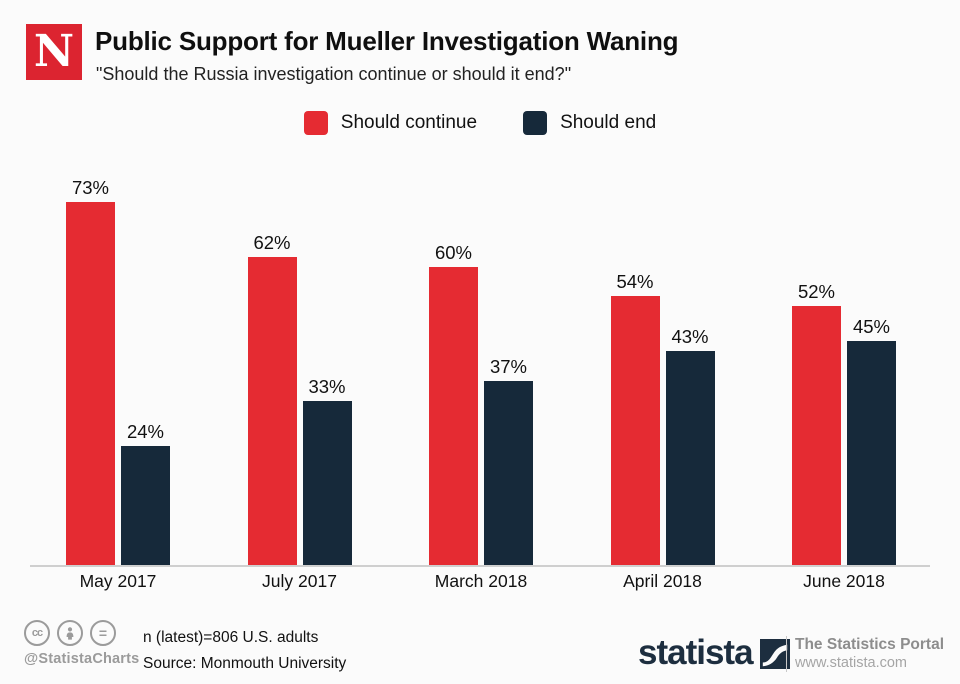 The width and height of the screenshot is (960, 684). Describe the element at coordinates (871, 326) in the screenshot. I see `bar-value-label: 45%` at that location.